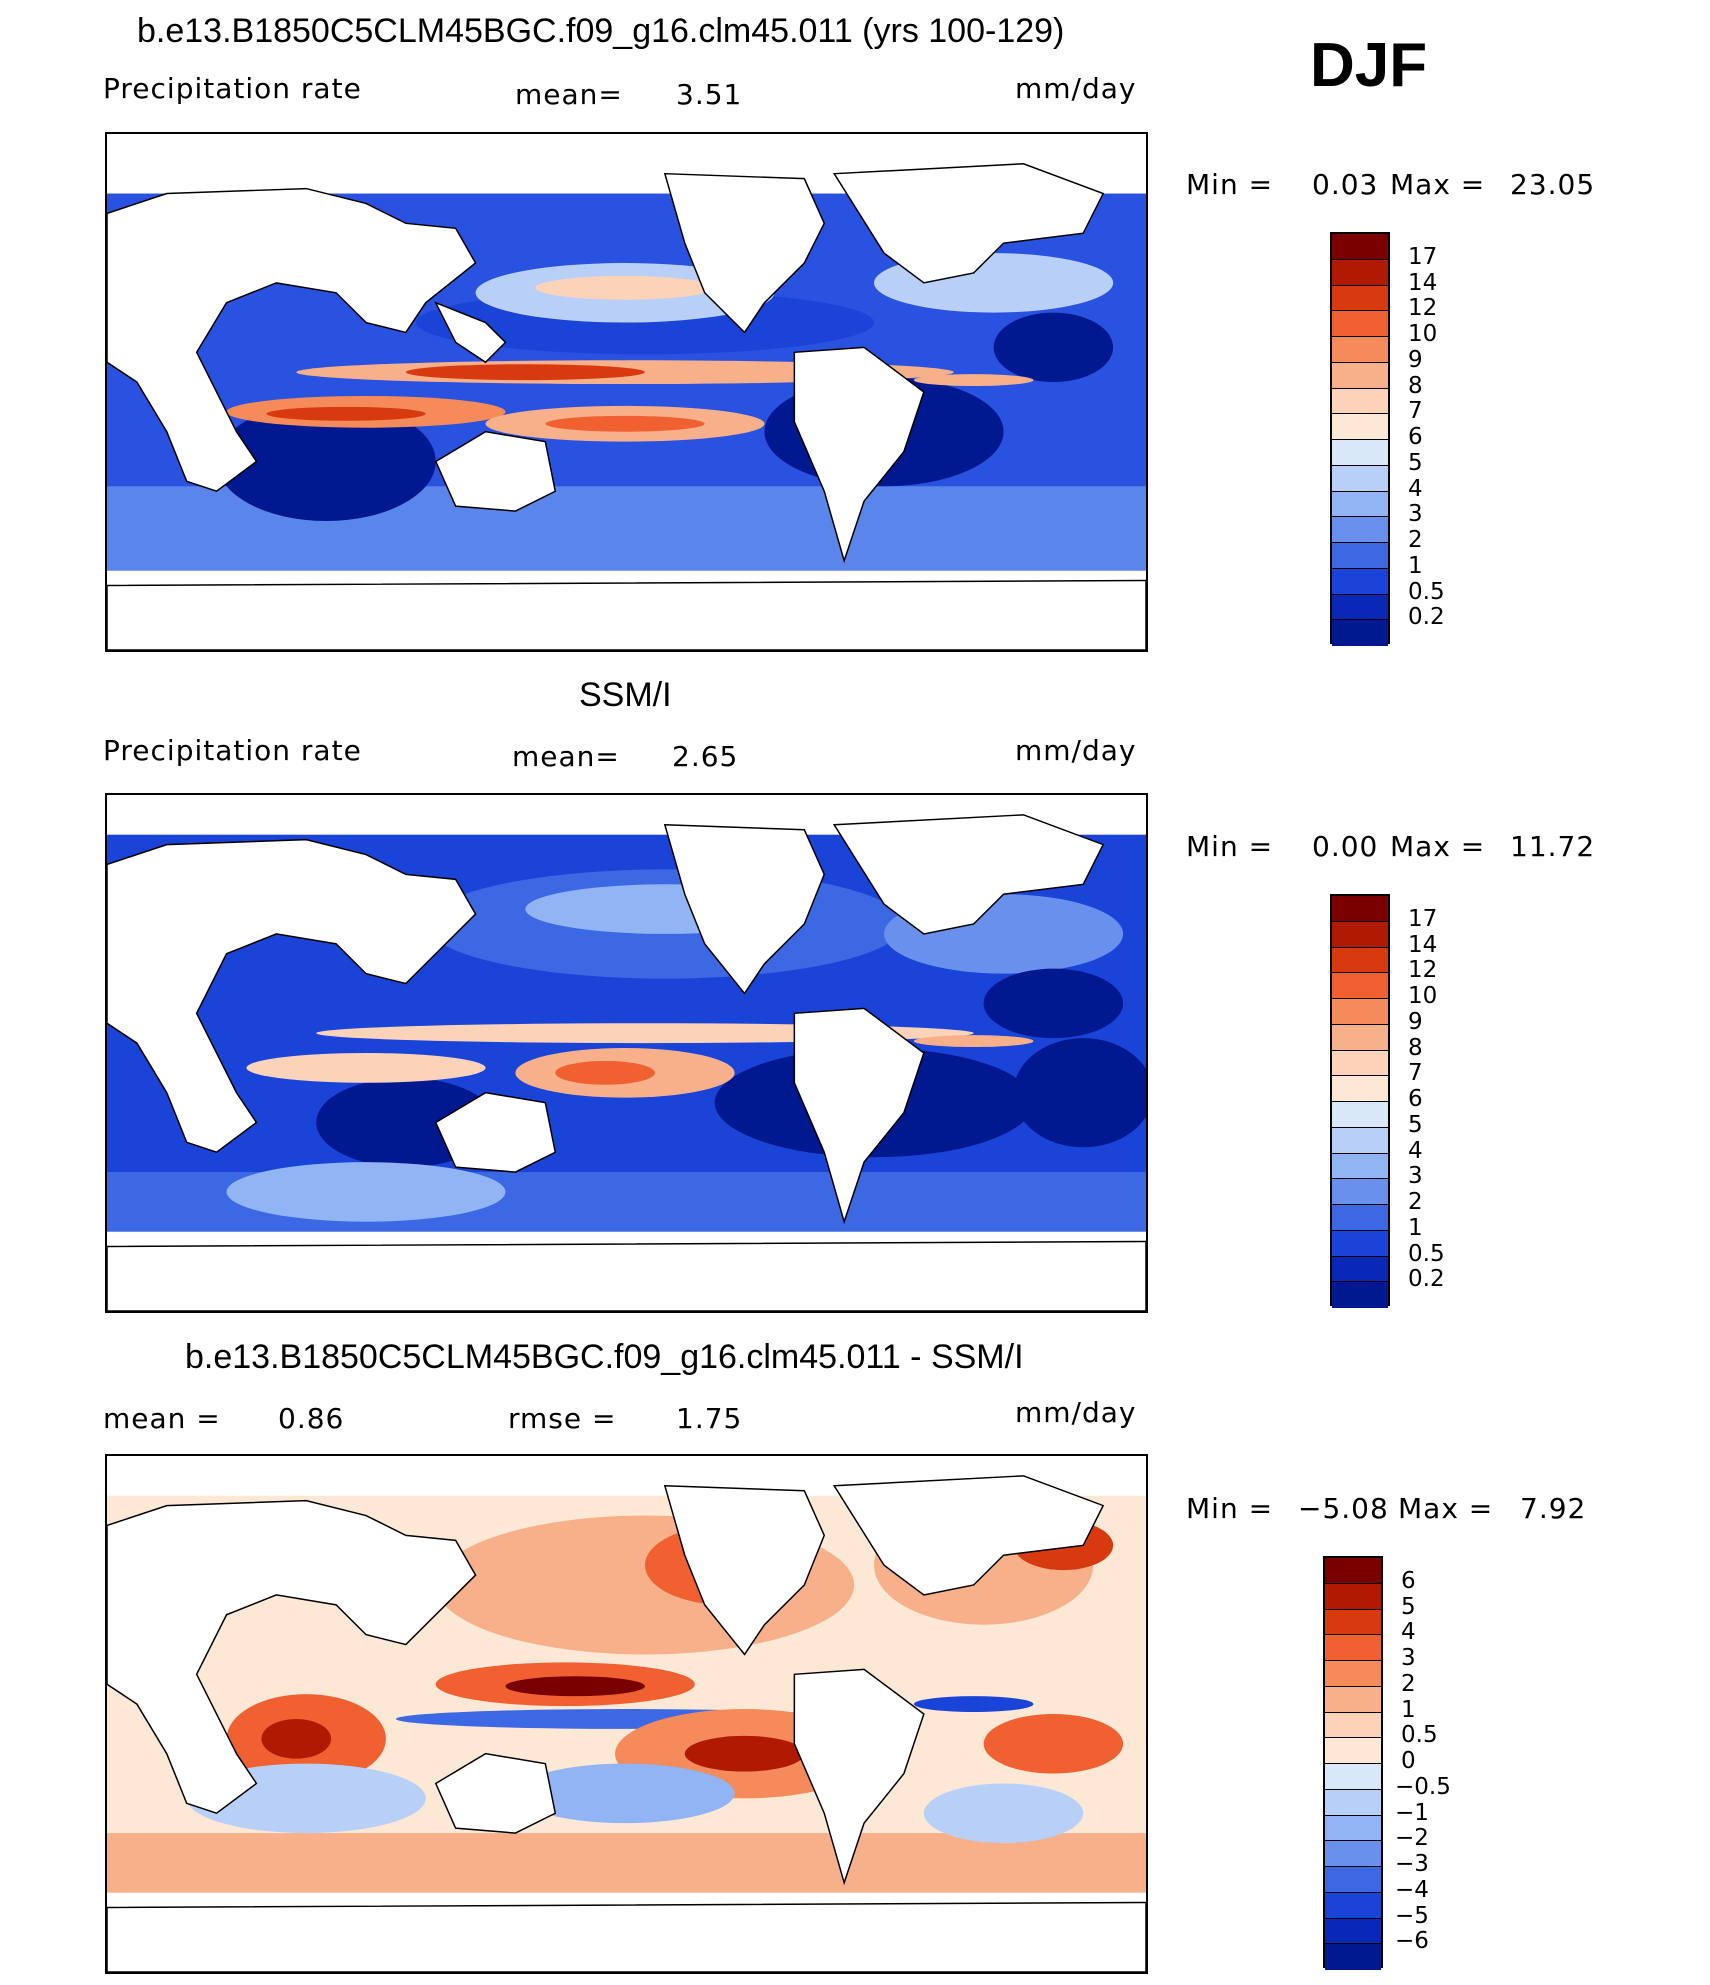  What do you see at coordinates (1076, 750) in the screenshot?
I see `panel-2-units: mm/day` at bounding box center [1076, 750].